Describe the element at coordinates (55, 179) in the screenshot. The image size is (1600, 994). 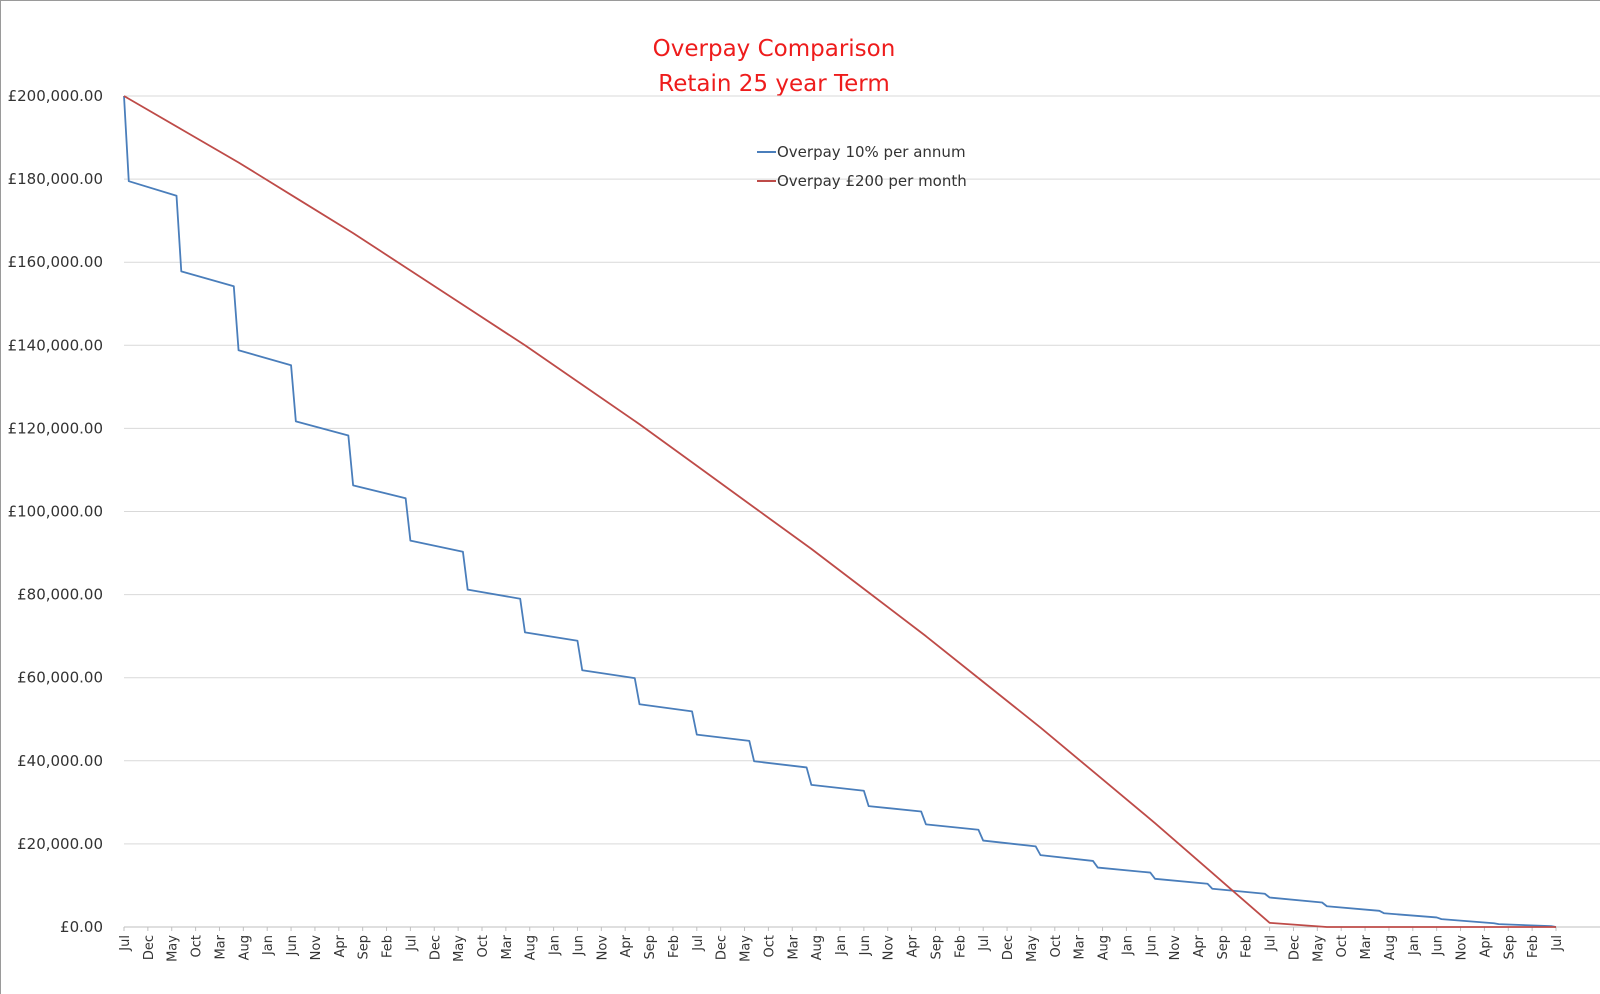
I see `y-tick-label: £180,000.00` at that location.